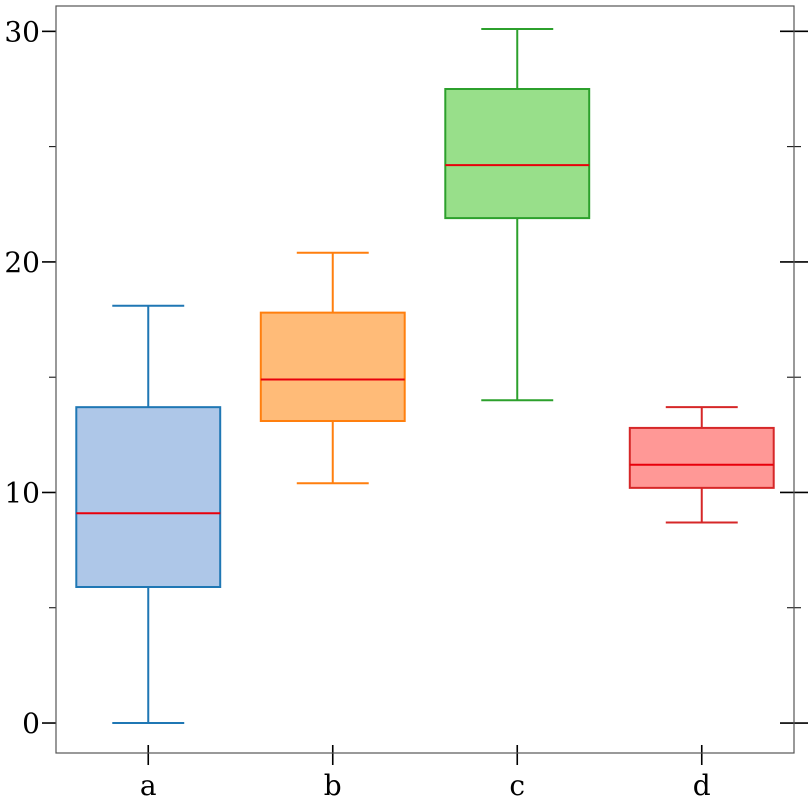  Describe the element at coordinates (31, 723) in the screenshot. I see `y-tick-label: 0` at that location.